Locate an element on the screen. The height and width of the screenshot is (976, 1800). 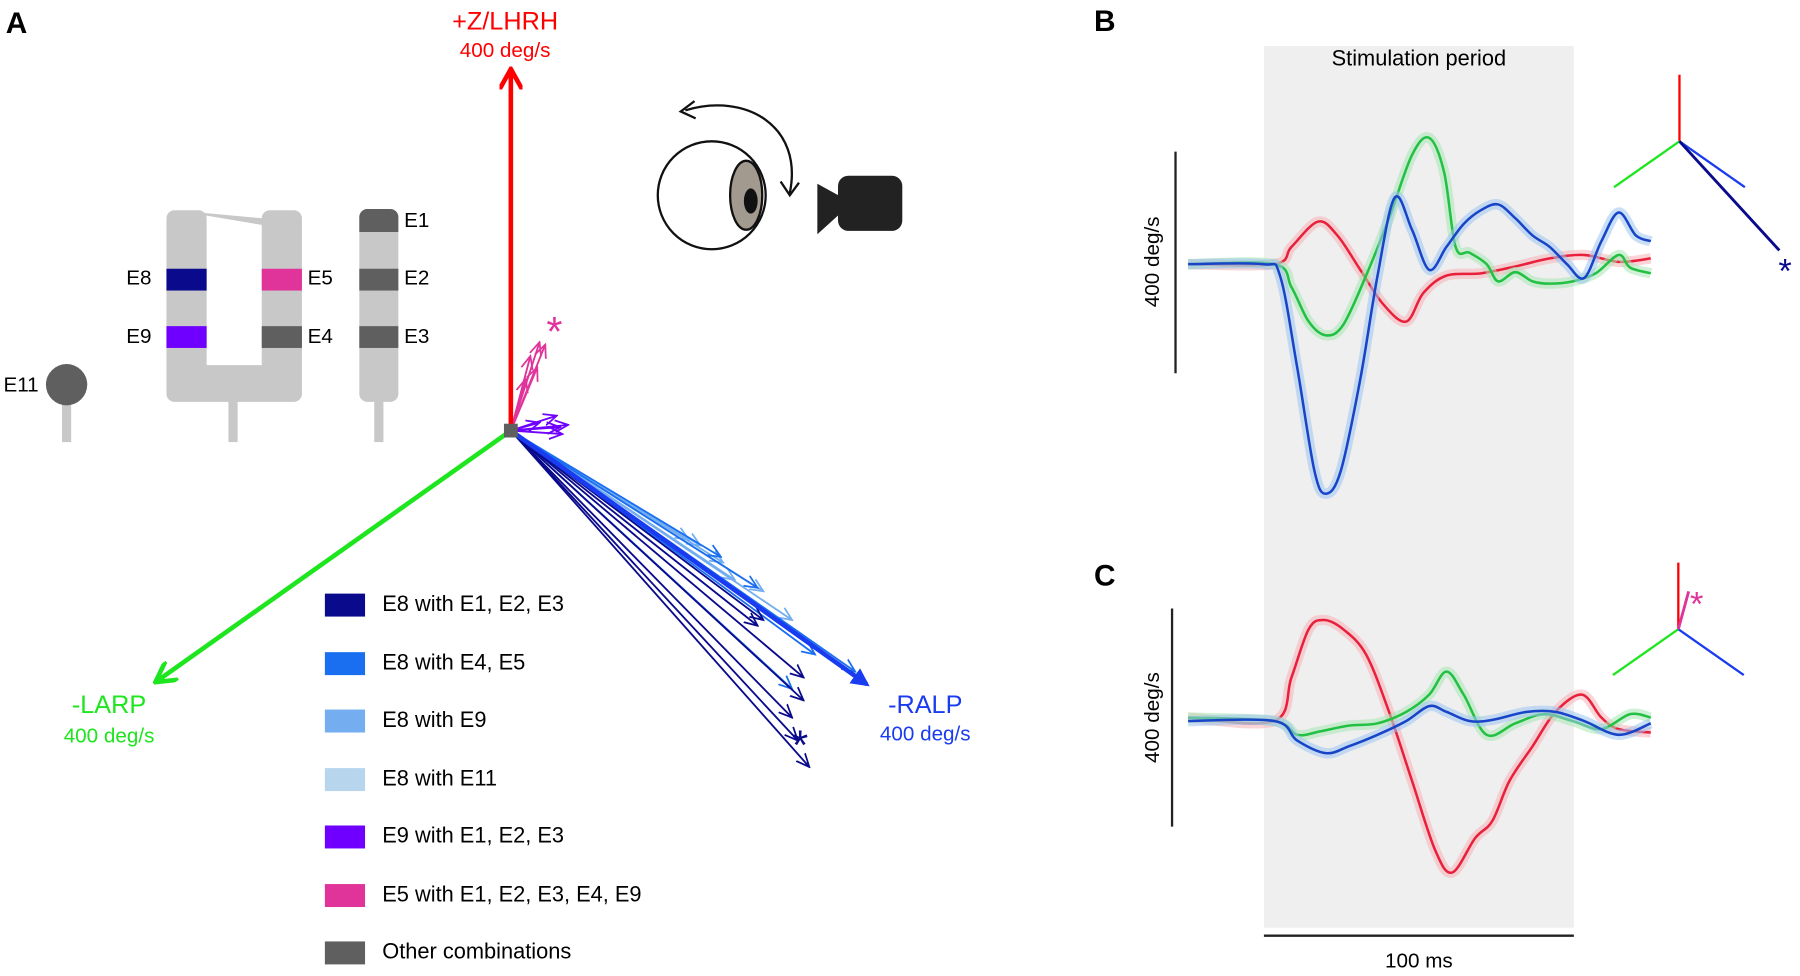
electrode-label: E1 is located at coordinates (416, 220).